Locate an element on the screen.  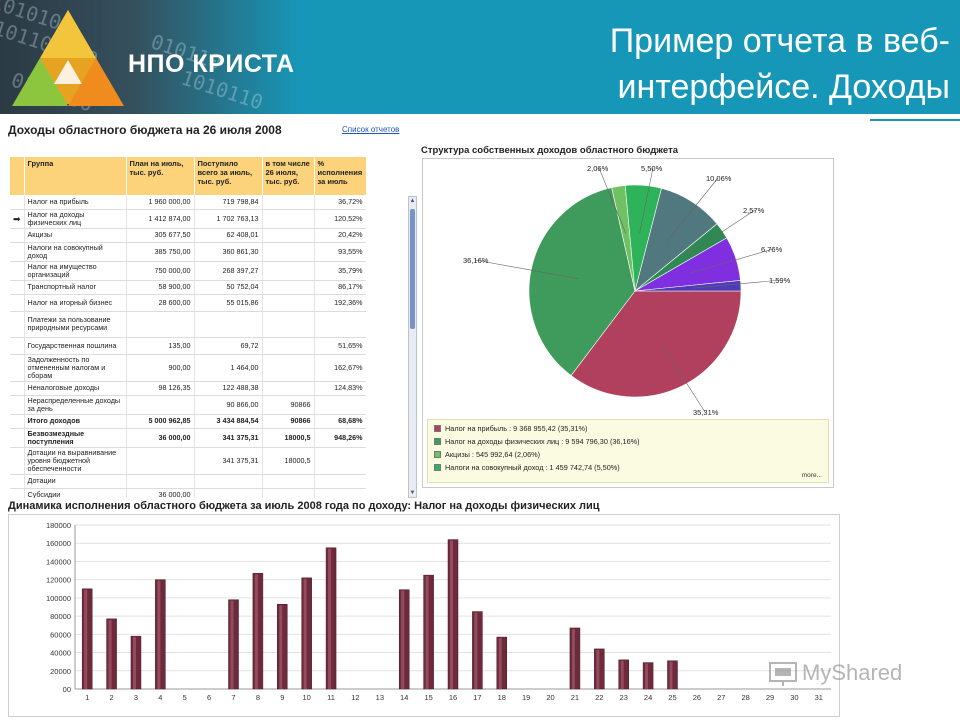
scroll-down-icon: ▼ is located at coordinates (412, 493).